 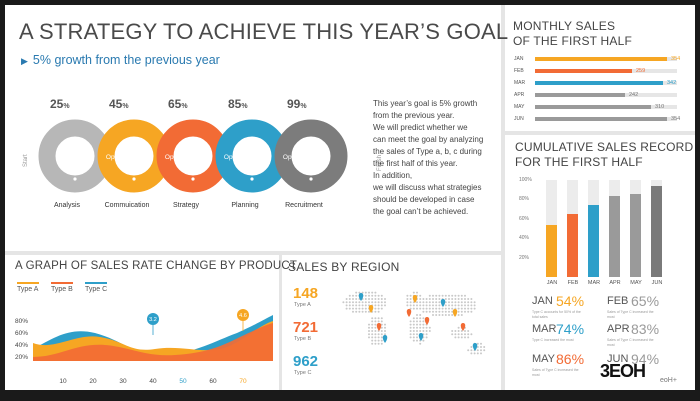 What do you see at coordinates (183, 381) in the screenshot?
I see `rate-x-tick-4: 50` at bounding box center [183, 381].